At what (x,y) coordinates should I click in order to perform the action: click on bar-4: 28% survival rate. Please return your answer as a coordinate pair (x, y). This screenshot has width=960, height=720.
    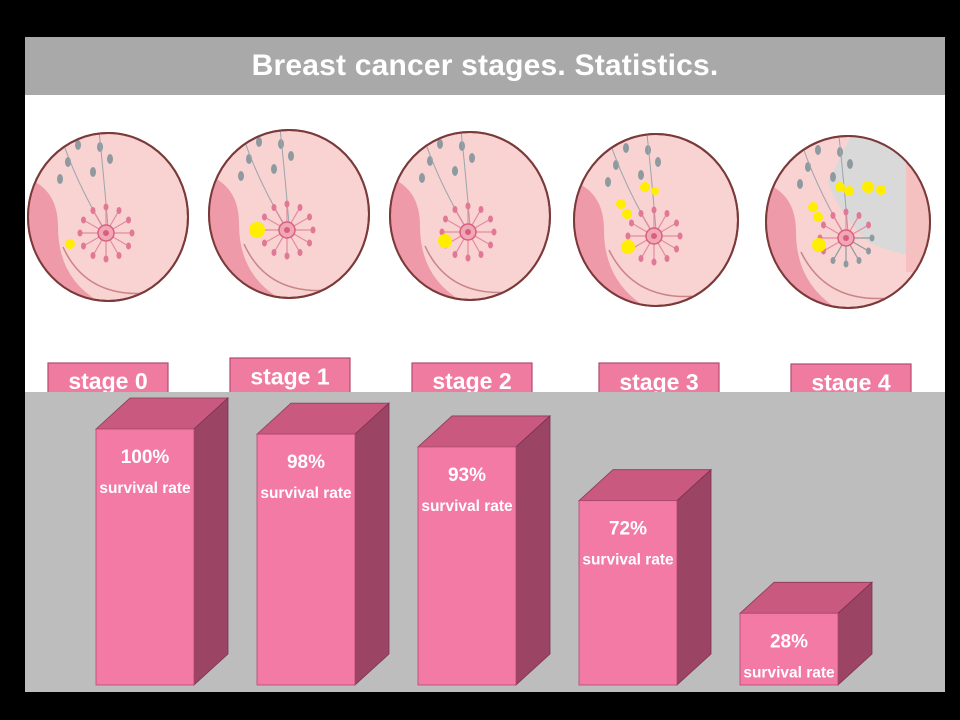
    Looking at the image, I should click on (806, 633).